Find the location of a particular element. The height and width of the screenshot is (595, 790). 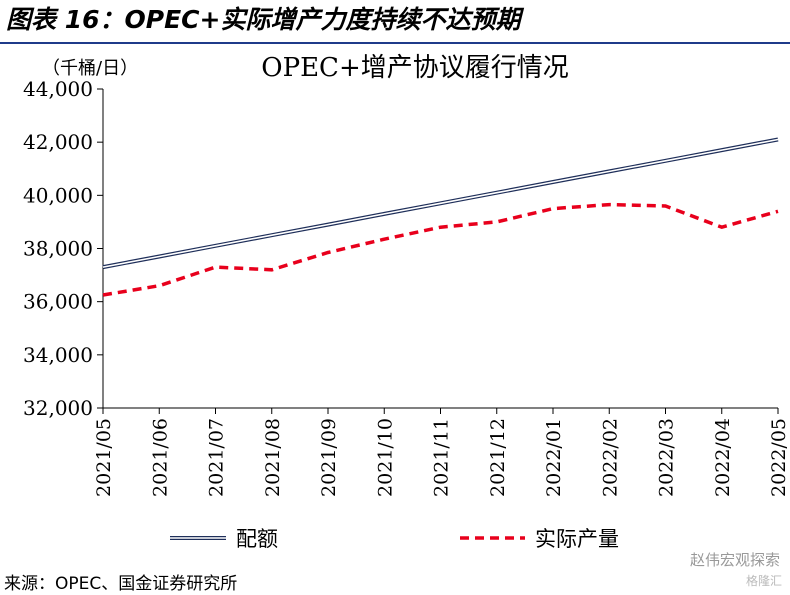

x-tick-label: 2021/09 is located at coordinates (329, 457).